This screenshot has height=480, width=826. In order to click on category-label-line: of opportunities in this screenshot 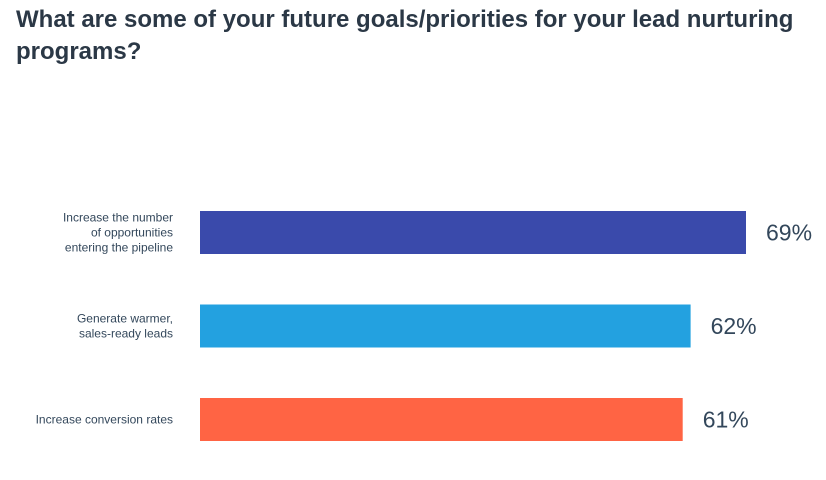, I will do `click(132, 233)`.